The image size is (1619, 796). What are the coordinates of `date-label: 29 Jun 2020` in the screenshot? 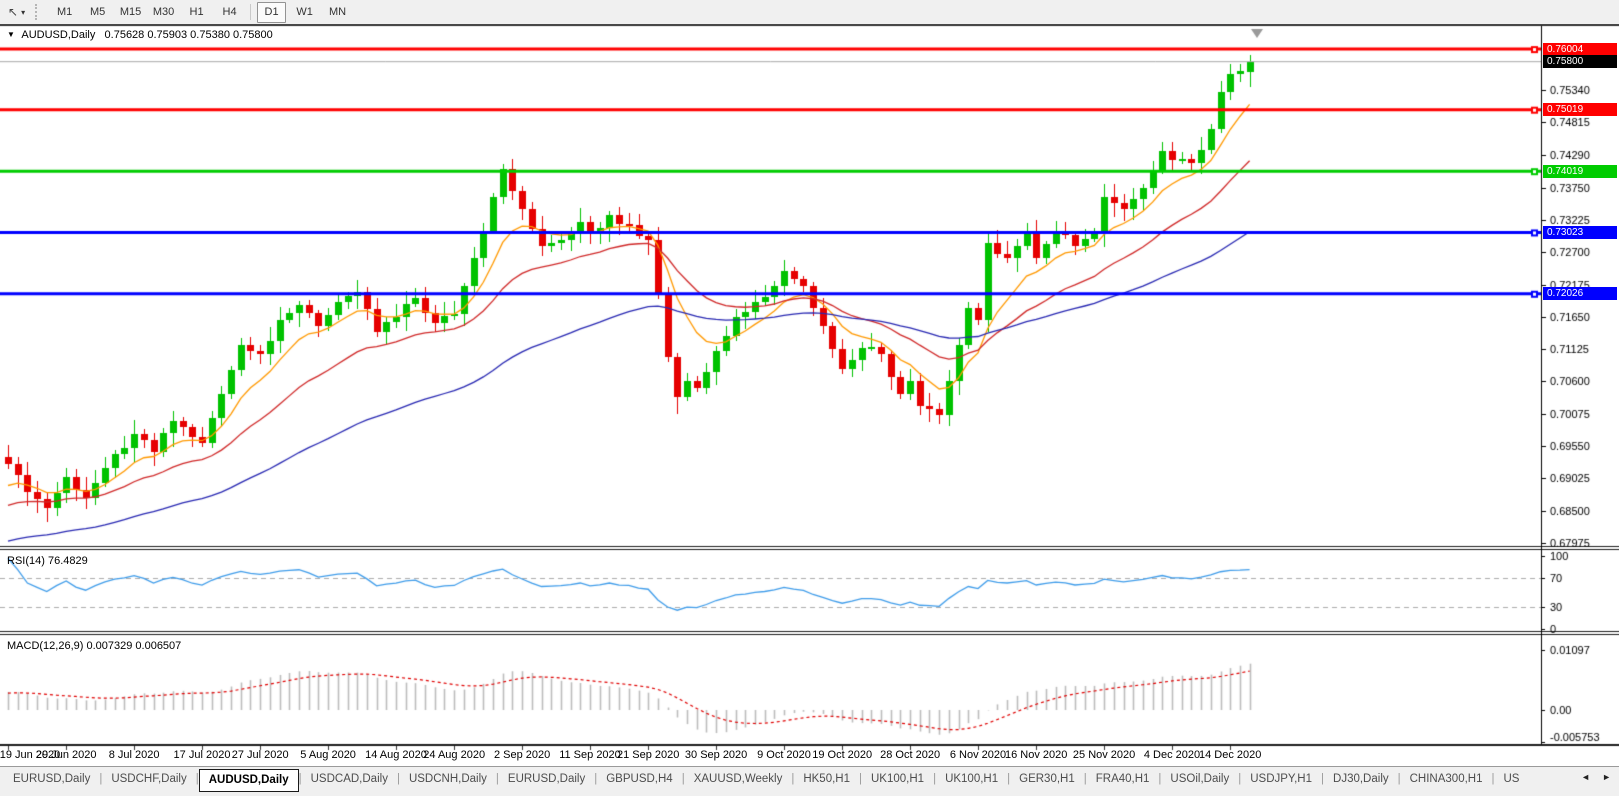 It's located at (66, 755).